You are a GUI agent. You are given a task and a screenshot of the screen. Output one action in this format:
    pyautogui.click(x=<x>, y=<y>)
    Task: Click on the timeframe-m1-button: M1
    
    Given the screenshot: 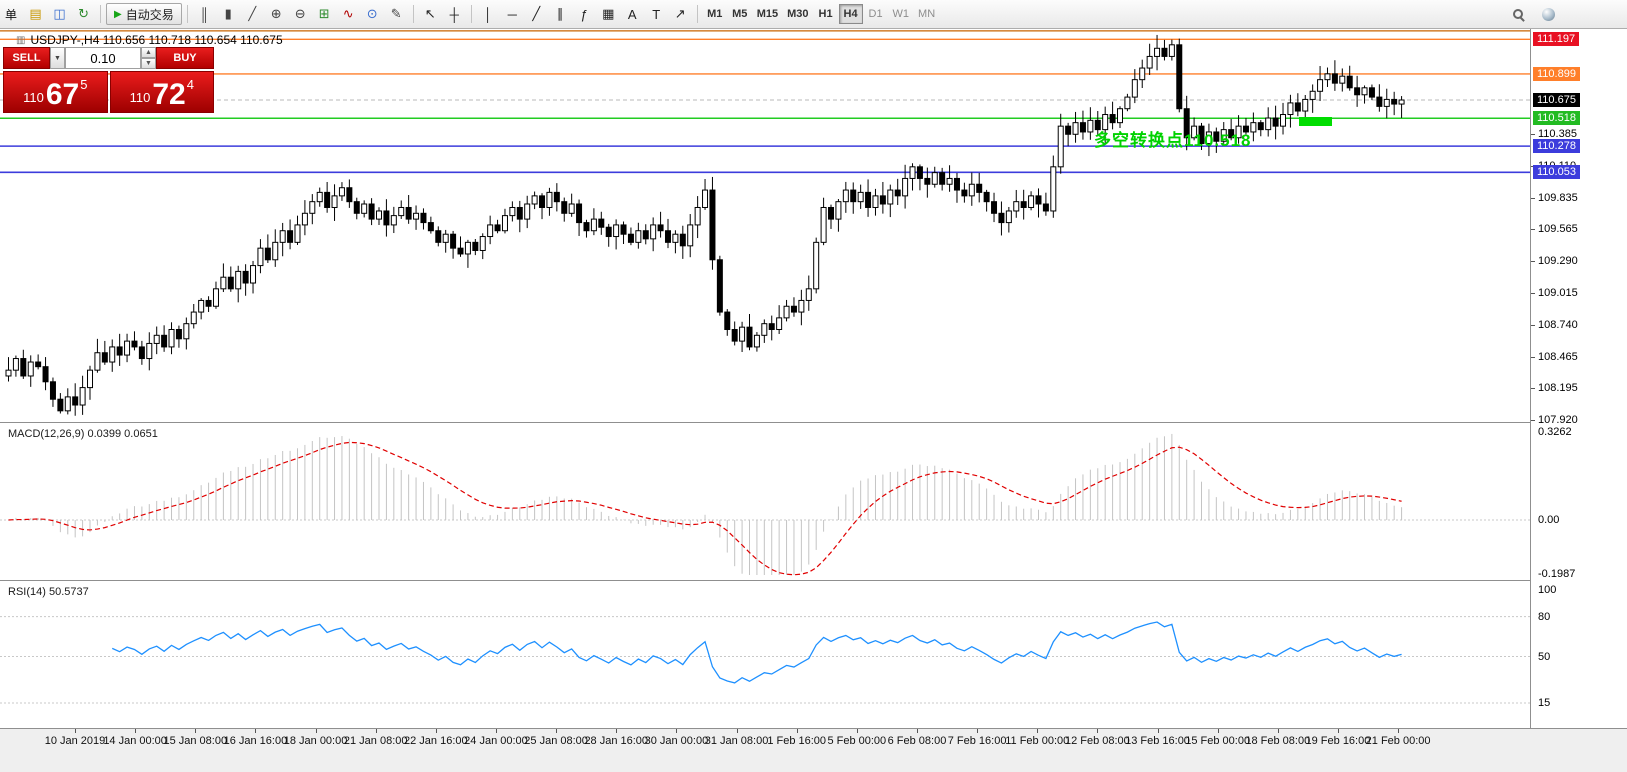 What is the action you would take?
    pyautogui.click(x=715, y=14)
    